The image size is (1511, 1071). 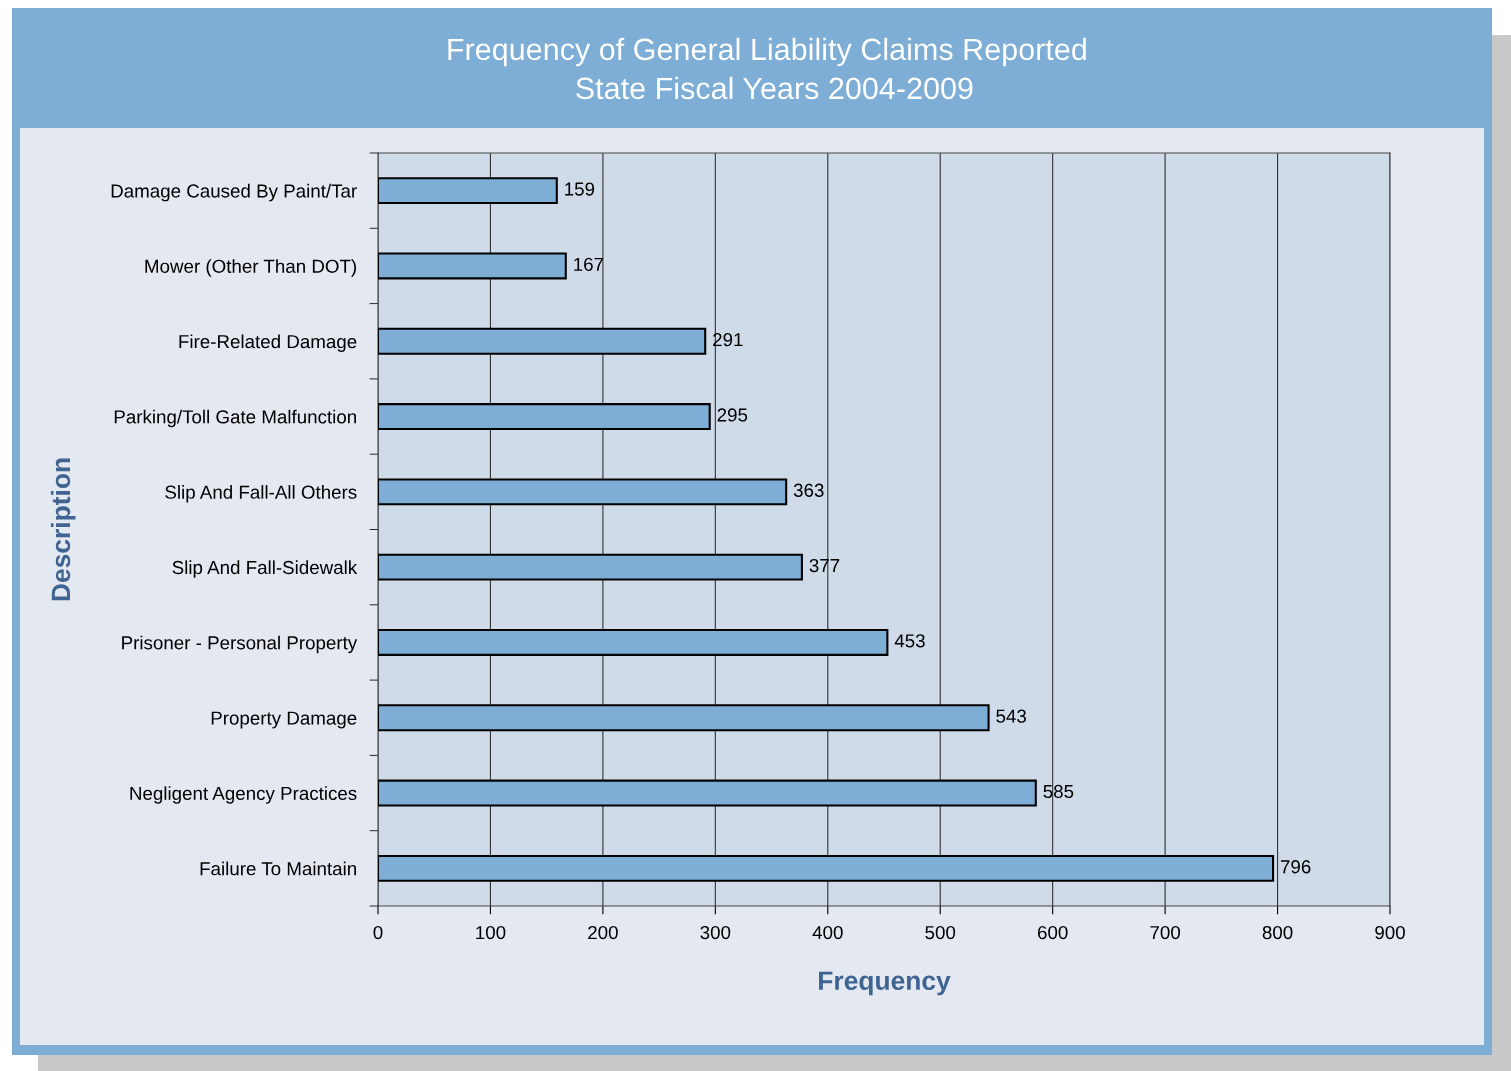 What do you see at coordinates (491, 932) in the screenshot?
I see `x-tick-label: 100` at bounding box center [491, 932].